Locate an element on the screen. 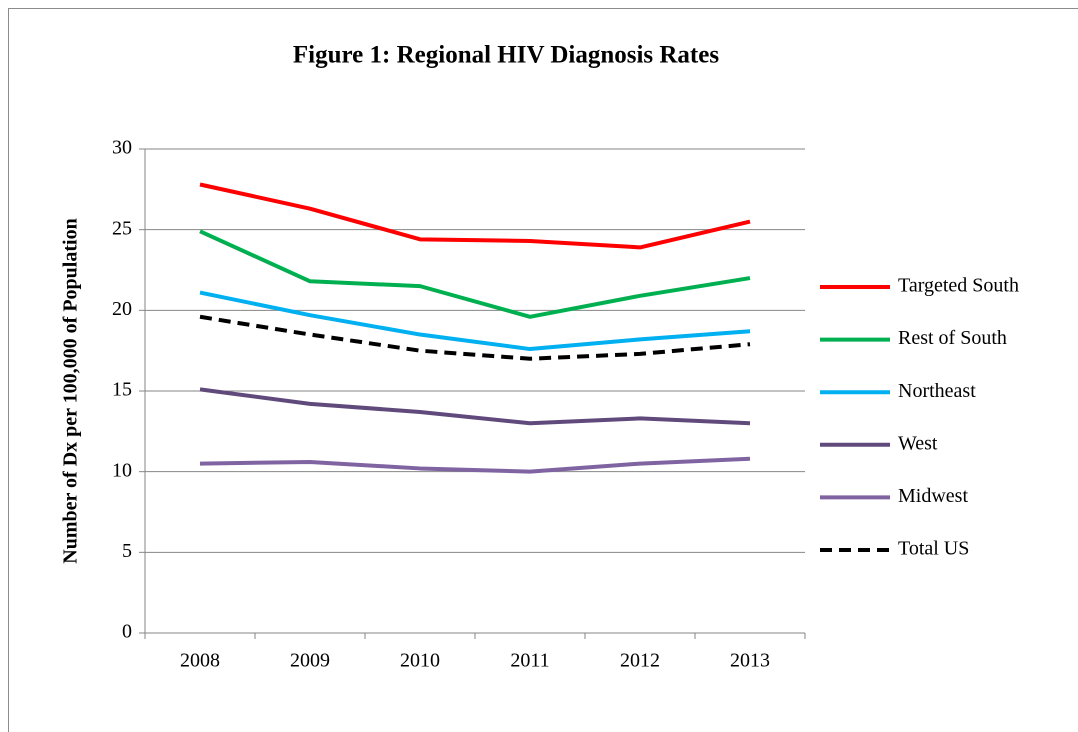 This screenshot has width=1078, height=732. legend-label: Total US is located at coordinates (933, 549).